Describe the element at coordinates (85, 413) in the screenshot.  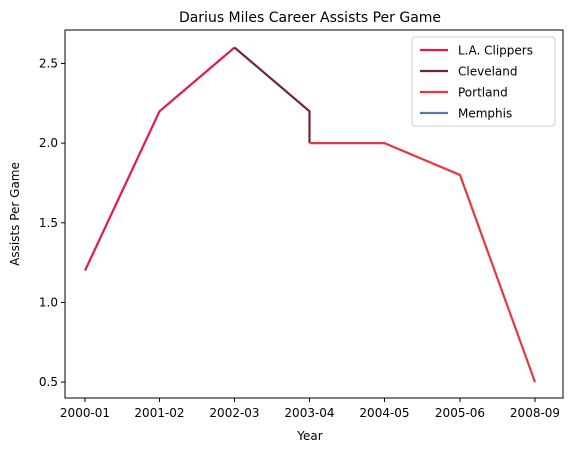
I see `x-tick-label: 2000-01` at that location.